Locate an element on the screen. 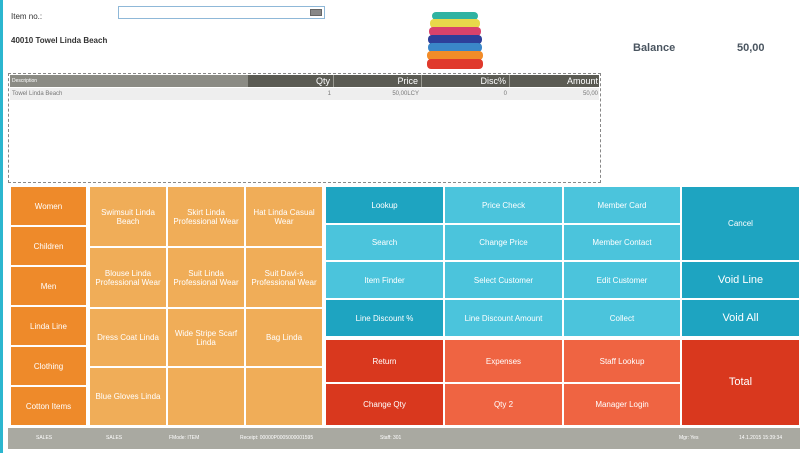  product-button: Wide Stripe Scarf Linda is located at coordinates (206, 337).